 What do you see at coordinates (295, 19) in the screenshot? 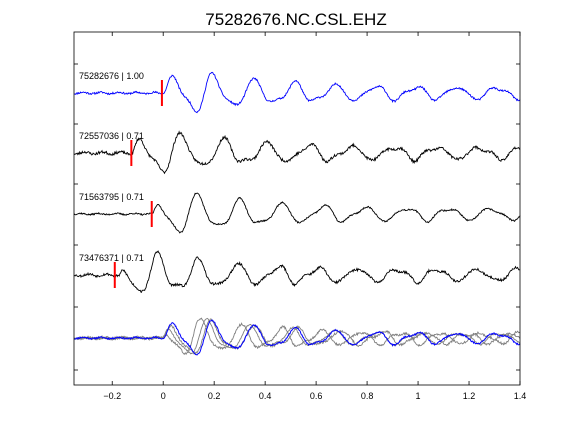
I see `chart-title: 75282676.NC.CSL.EHZ` at bounding box center [295, 19].